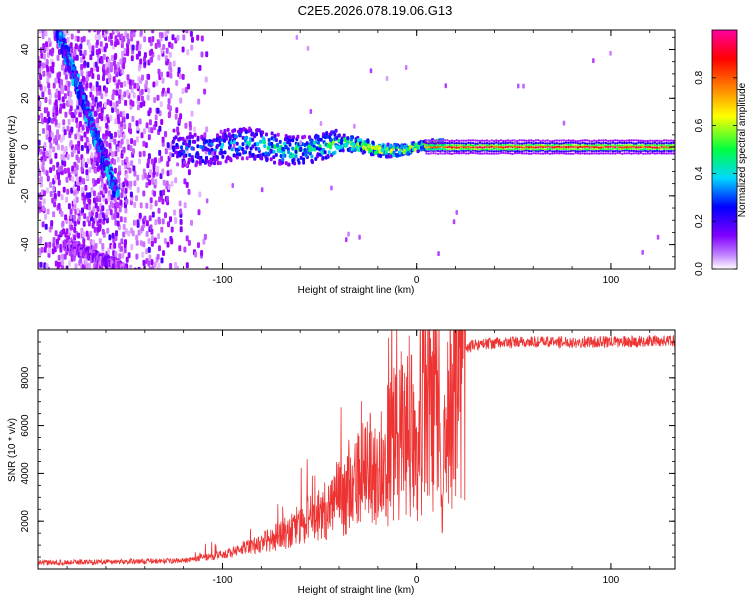 The width and height of the screenshot is (750, 600). Describe the element at coordinates (25, 50) in the screenshot. I see `y-tick-label: 40` at that location.